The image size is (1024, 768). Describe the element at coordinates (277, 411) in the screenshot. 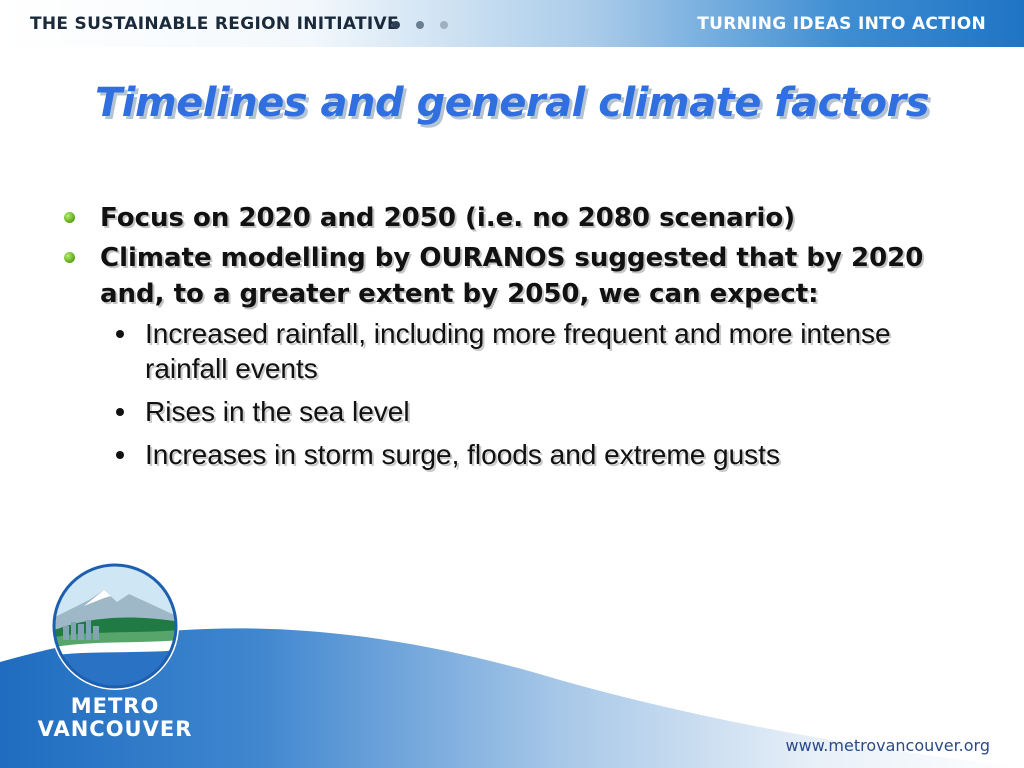

I see `sub-bullet-text: Rises in the sea level` at that location.